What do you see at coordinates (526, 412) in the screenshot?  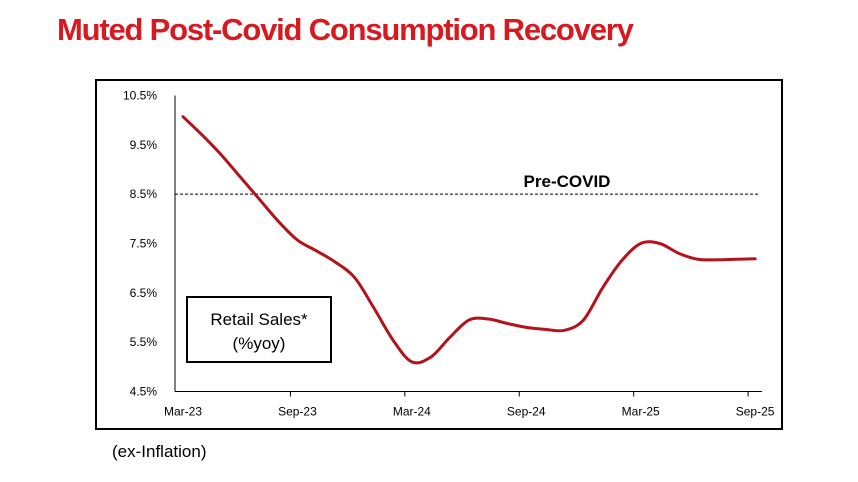 I see `x-tick-label: Sep-24` at bounding box center [526, 412].